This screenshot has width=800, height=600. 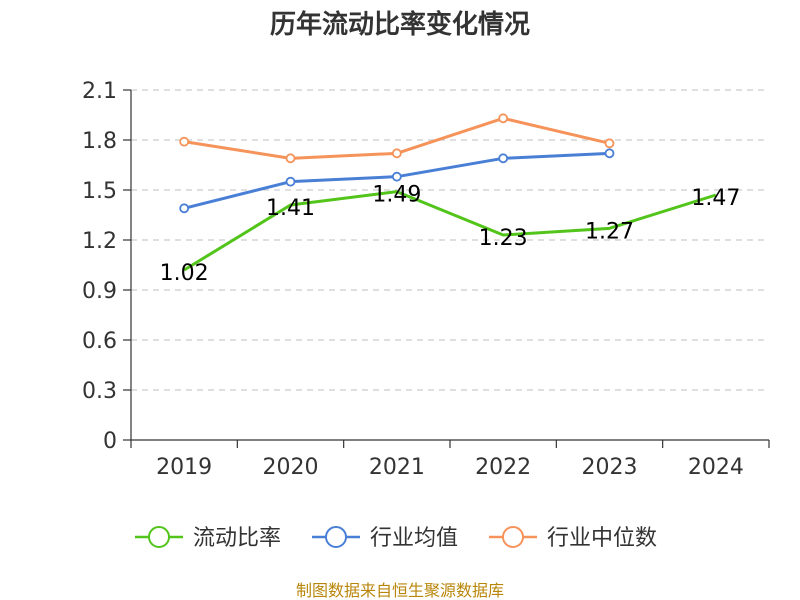 I want to click on x-tick-label: 2020, so click(x=291, y=467).